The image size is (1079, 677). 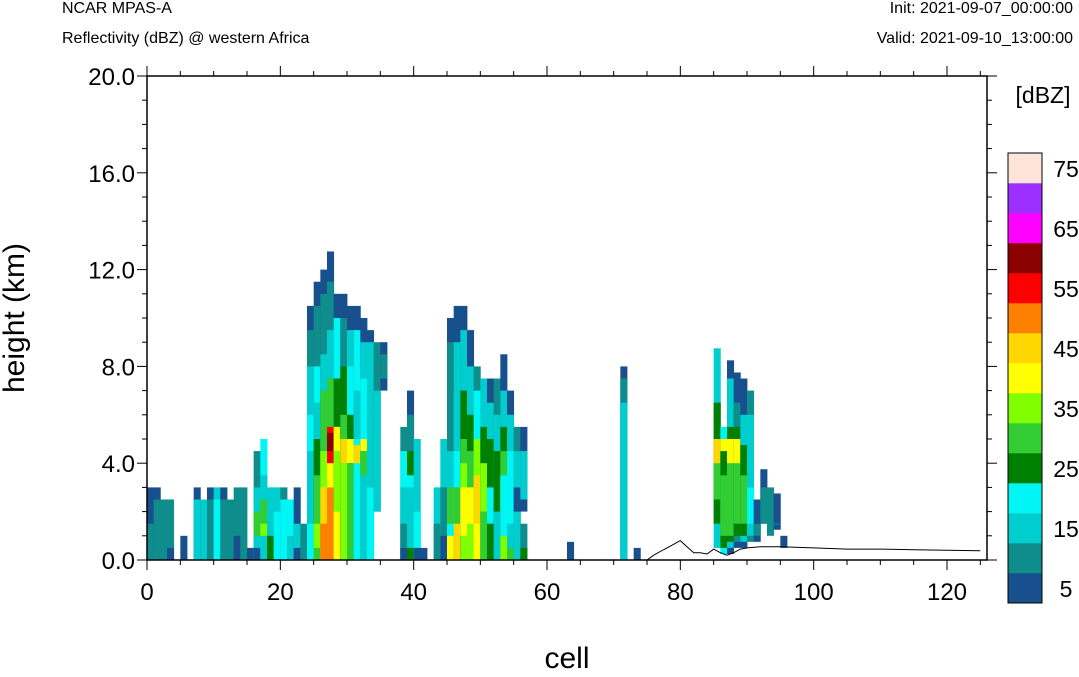 What do you see at coordinates (118, 464) in the screenshot?
I see `y-tick-label: 4.0` at bounding box center [118, 464].